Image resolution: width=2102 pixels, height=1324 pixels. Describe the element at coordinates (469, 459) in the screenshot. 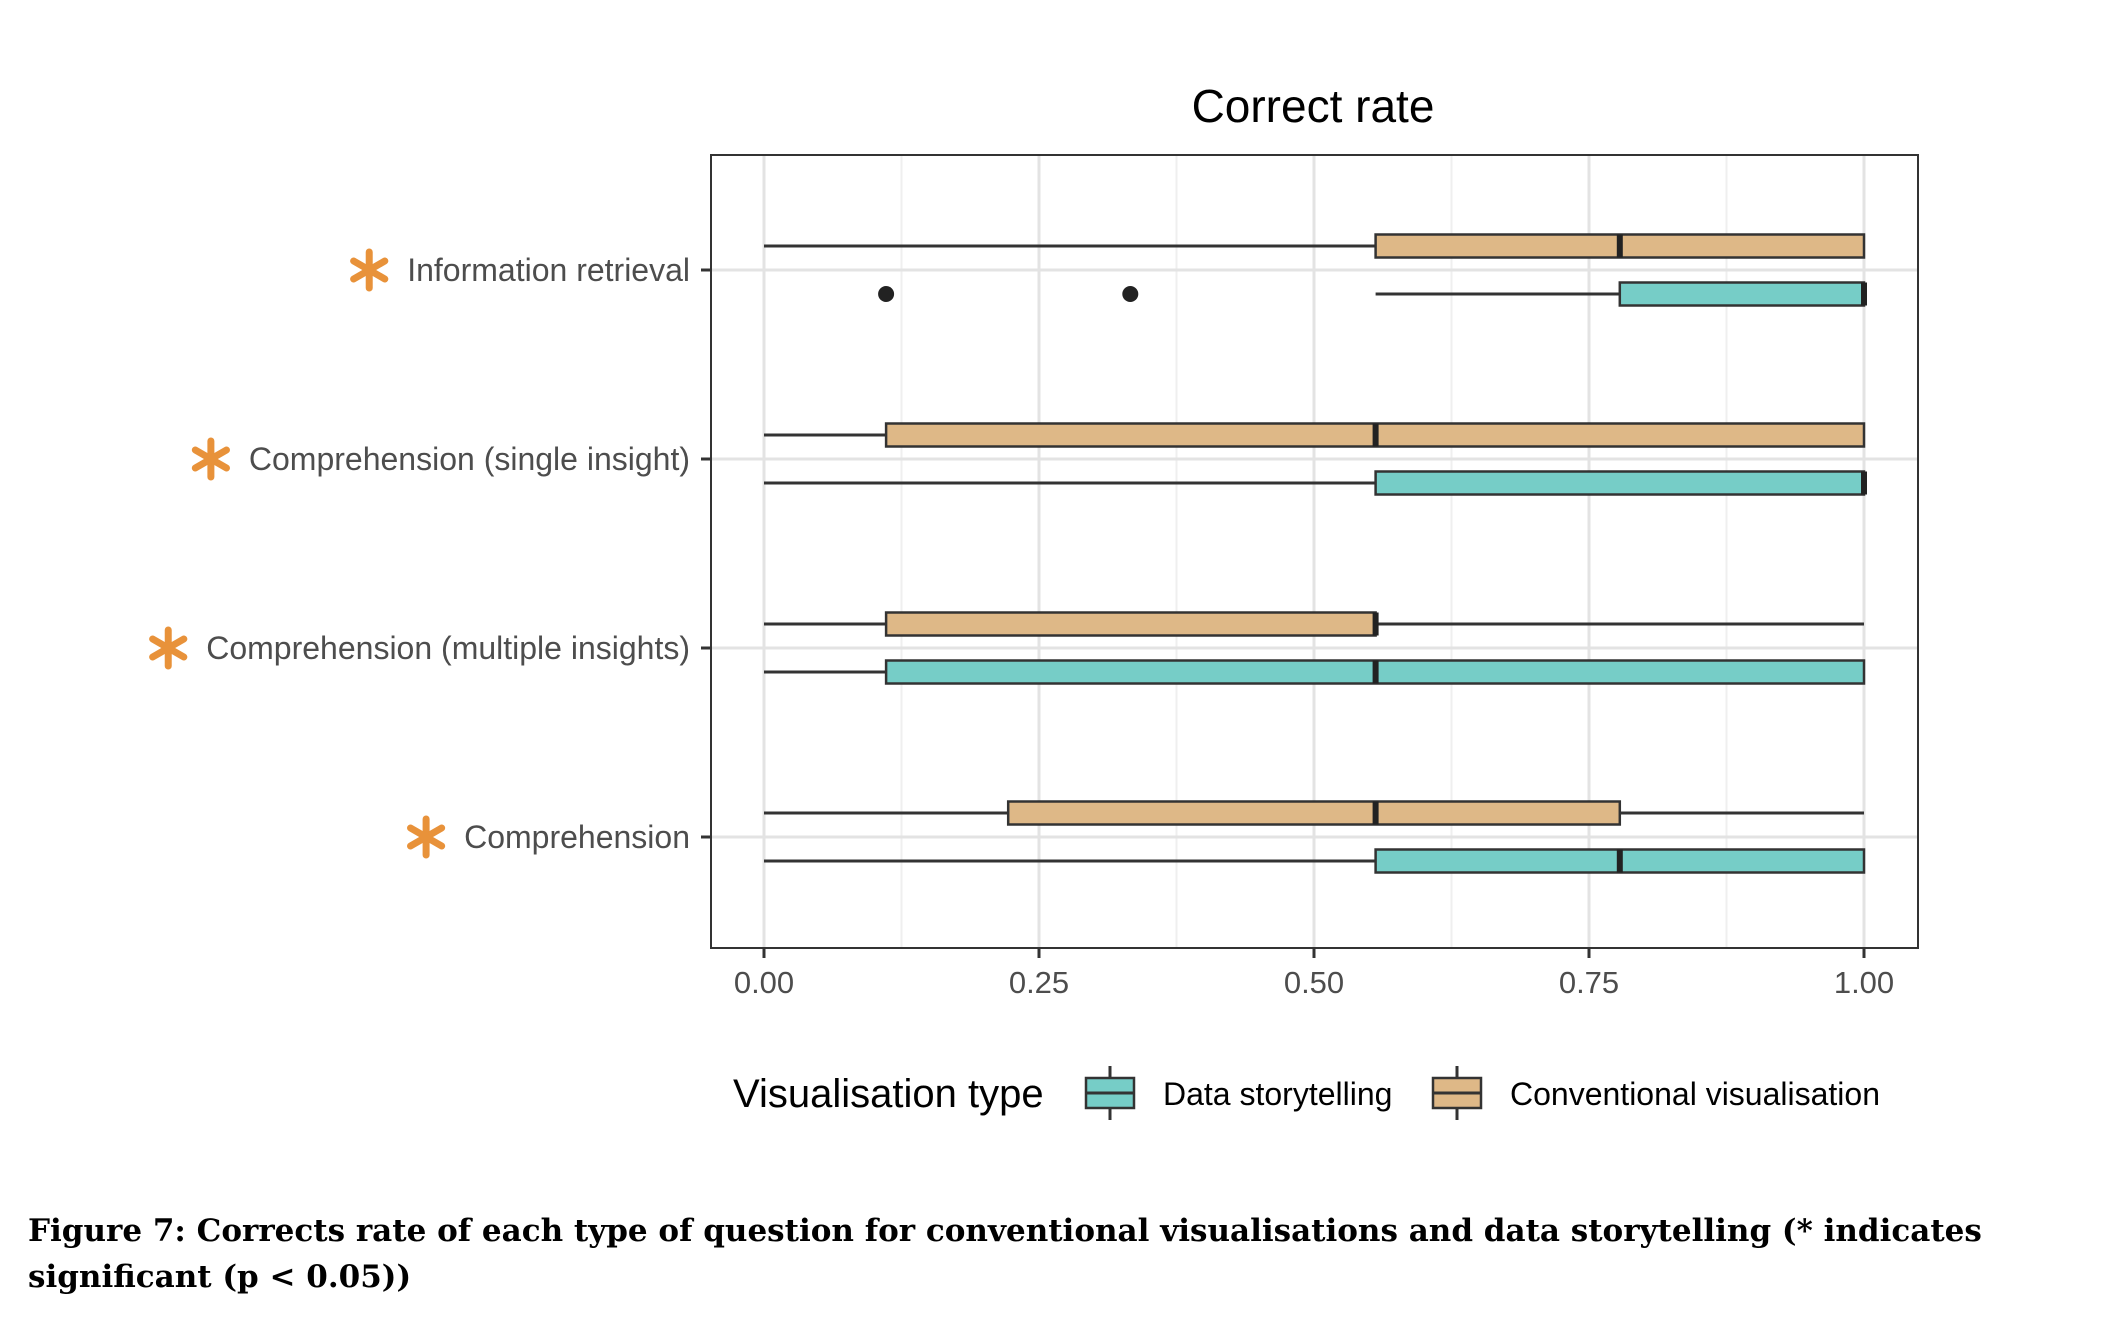

I see `category-label: Comprehension (single insight)` at that location.